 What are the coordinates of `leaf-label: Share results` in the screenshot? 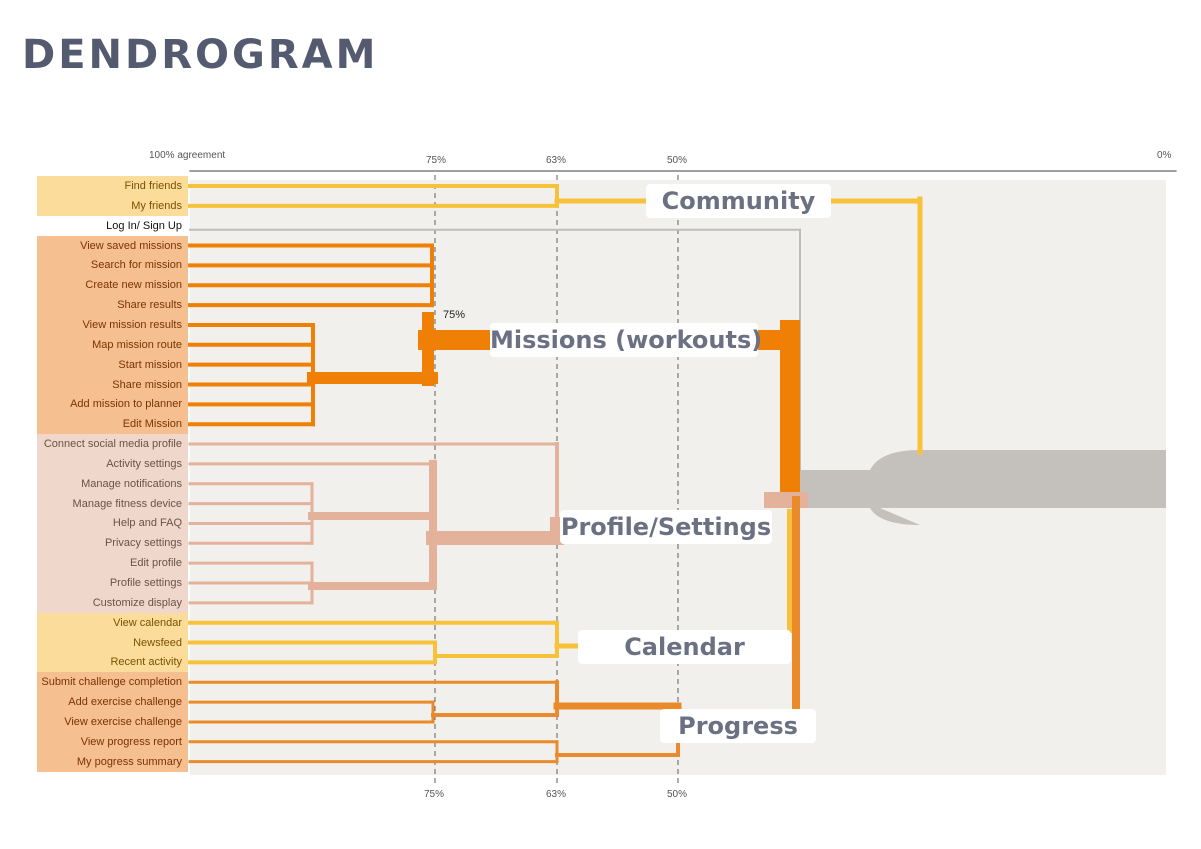 It's located at (112, 305).